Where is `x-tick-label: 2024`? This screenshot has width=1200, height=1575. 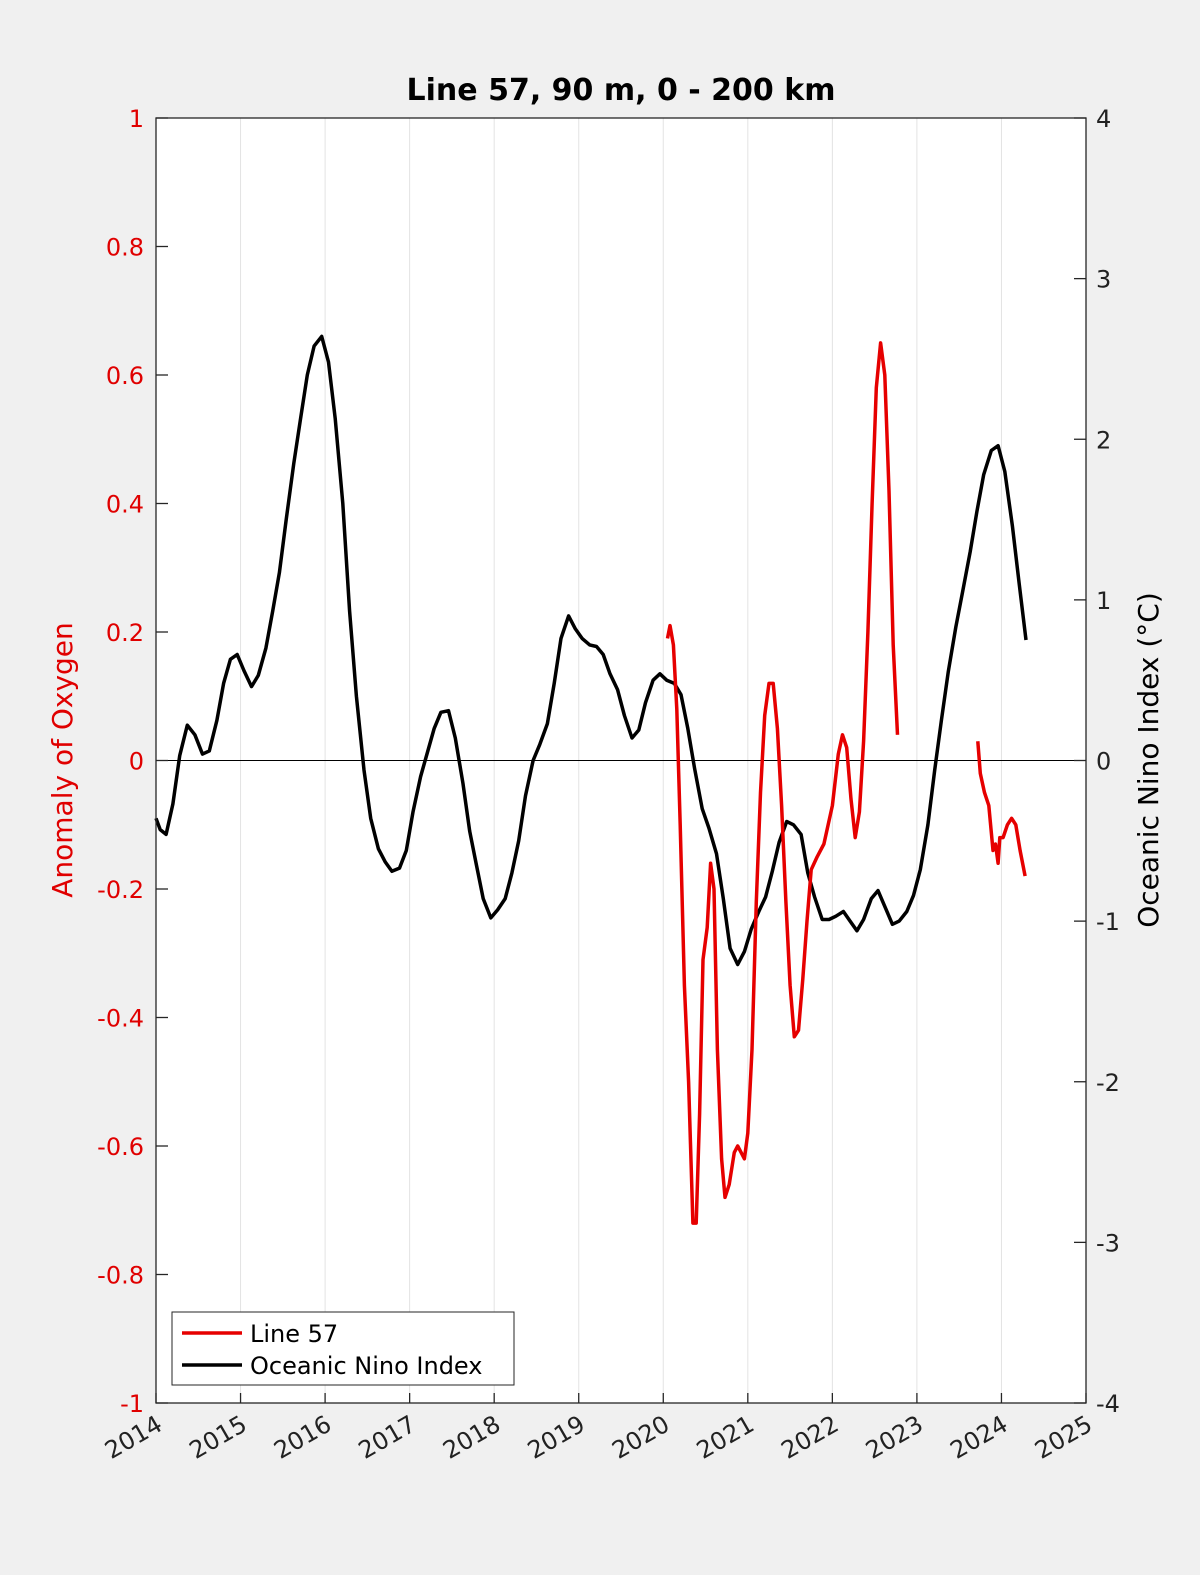 x-tick-label: 2024 is located at coordinates (979, 1437).